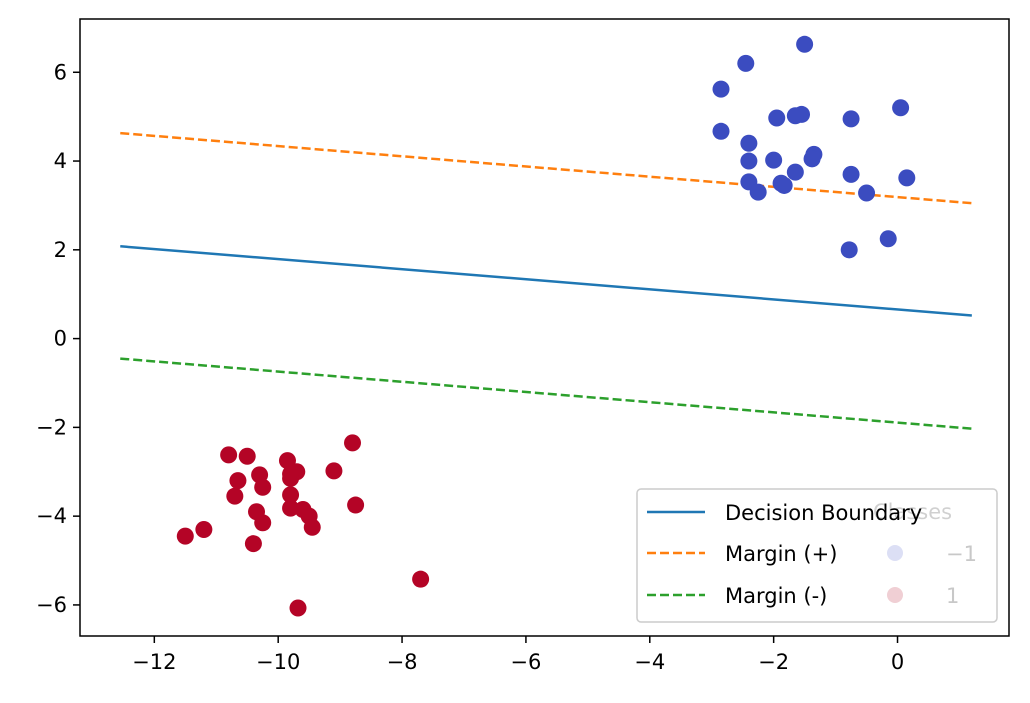  I want to click on legend-frame, so click(817, 555).